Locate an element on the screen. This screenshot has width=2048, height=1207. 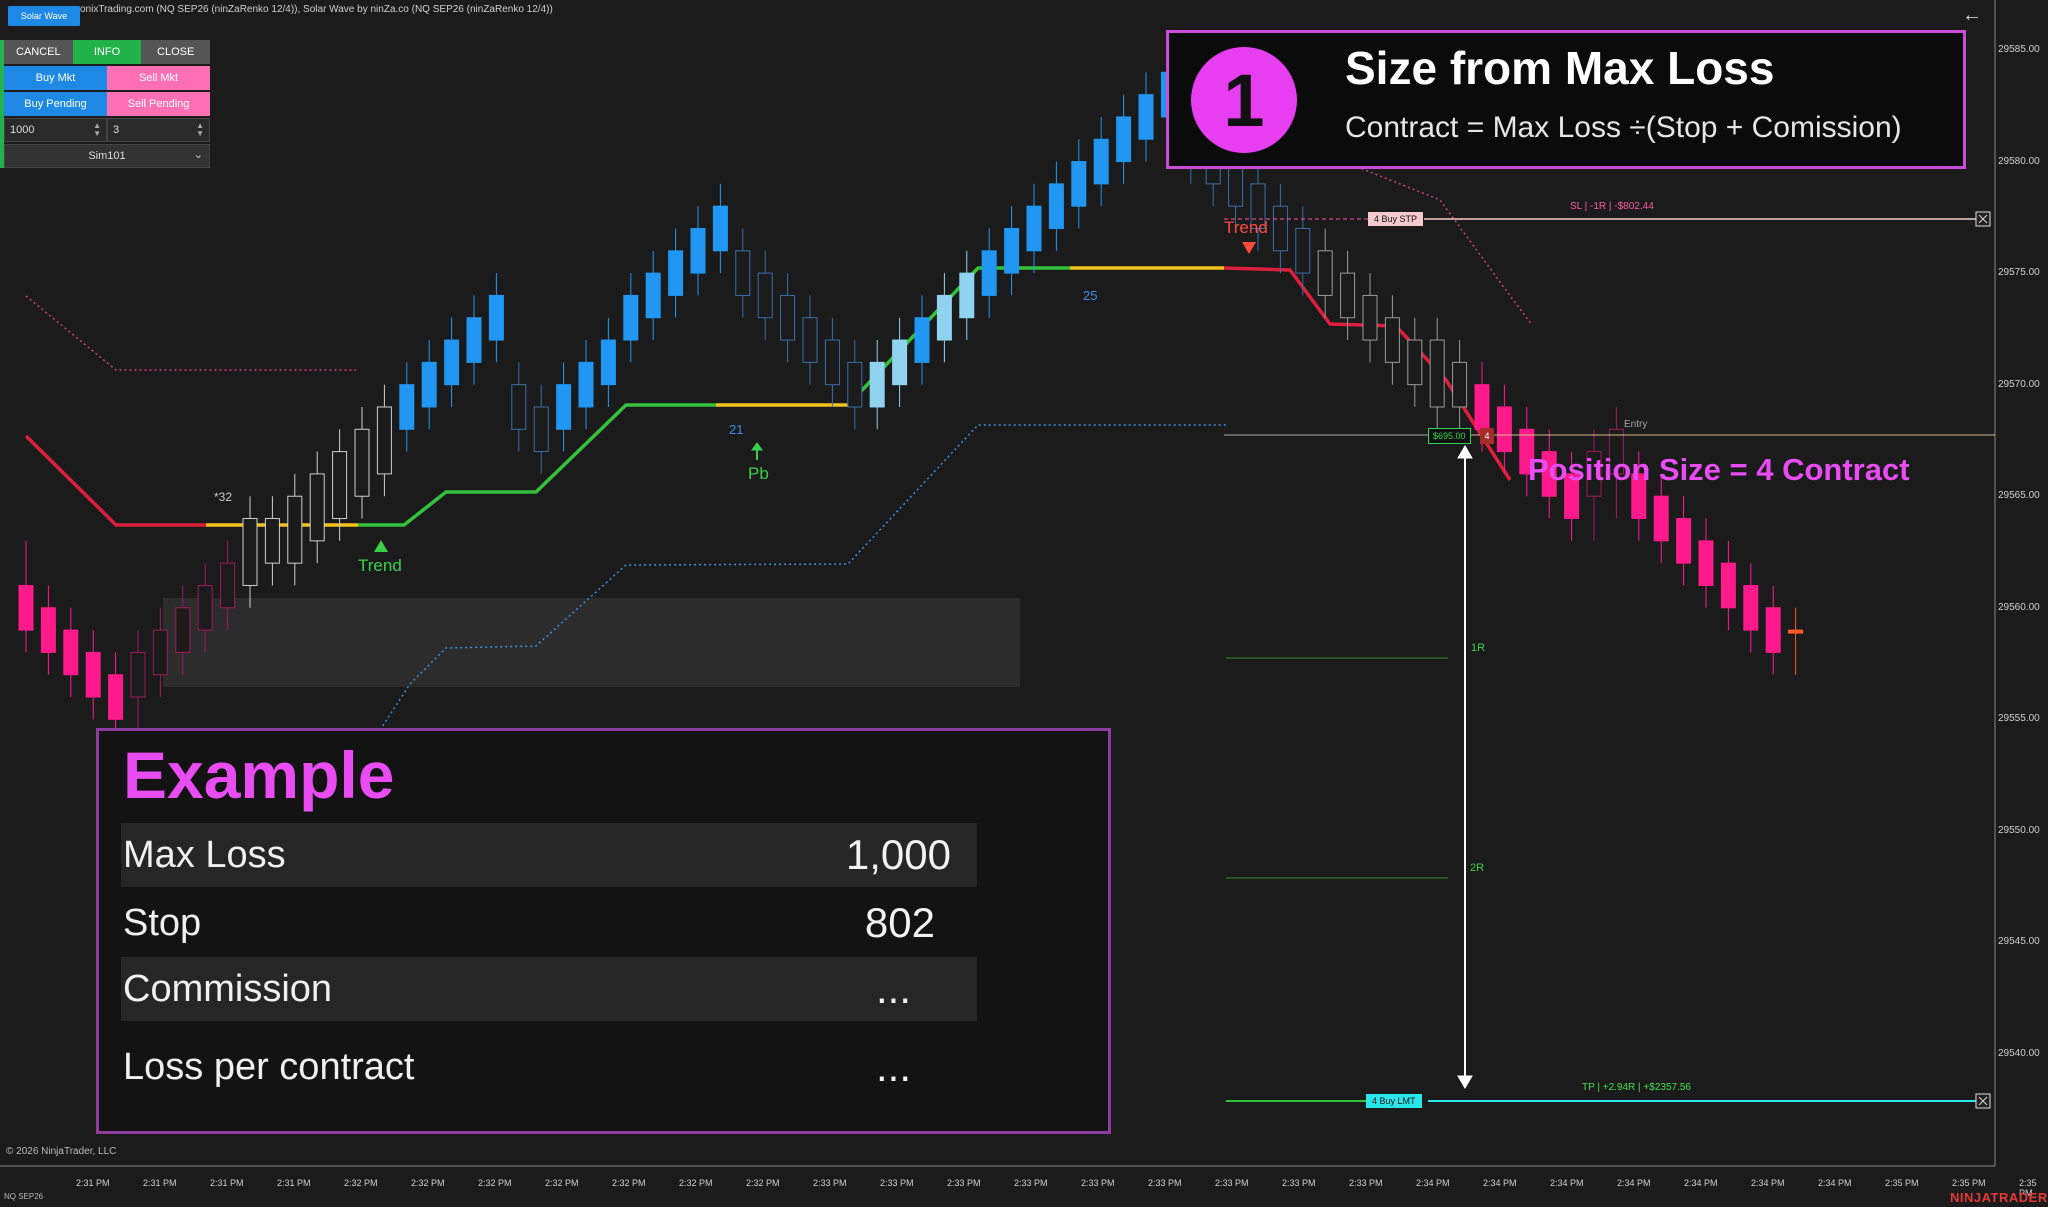
example-row-max-loss: Max Loss 1,000 is located at coordinates (549, 855).